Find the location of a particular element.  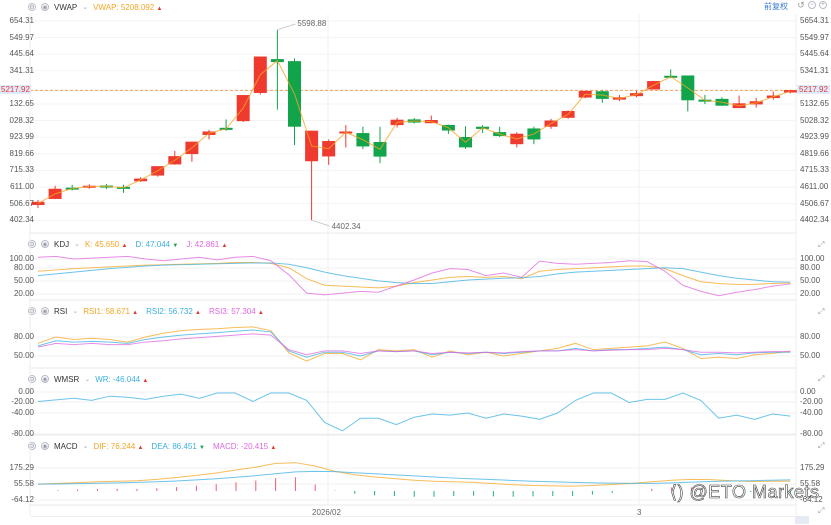

indicator-name: MACD is located at coordinates (66, 446).